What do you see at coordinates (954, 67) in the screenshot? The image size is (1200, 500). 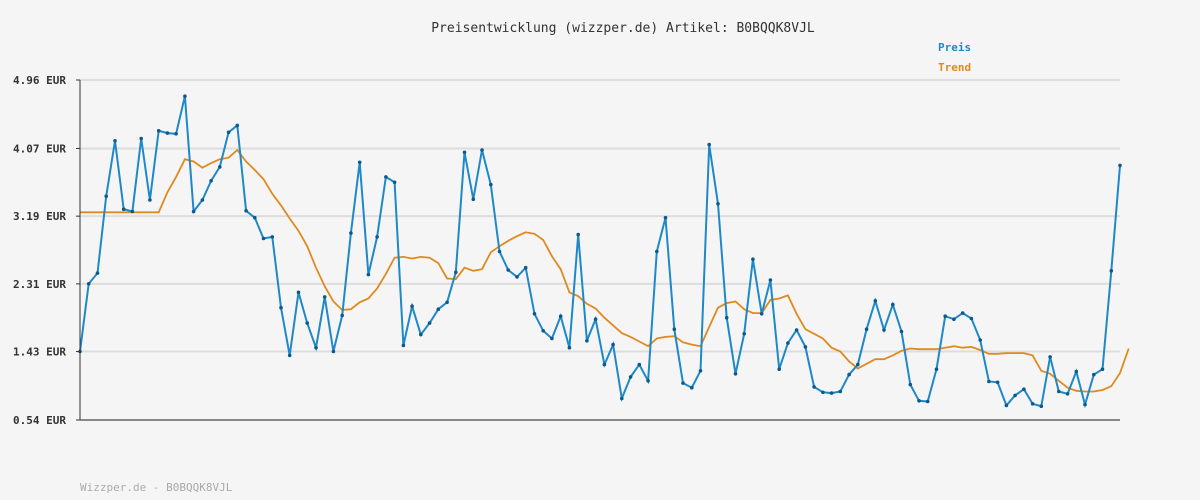 I see `legend-trend: Trend` at bounding box center [954, 67].